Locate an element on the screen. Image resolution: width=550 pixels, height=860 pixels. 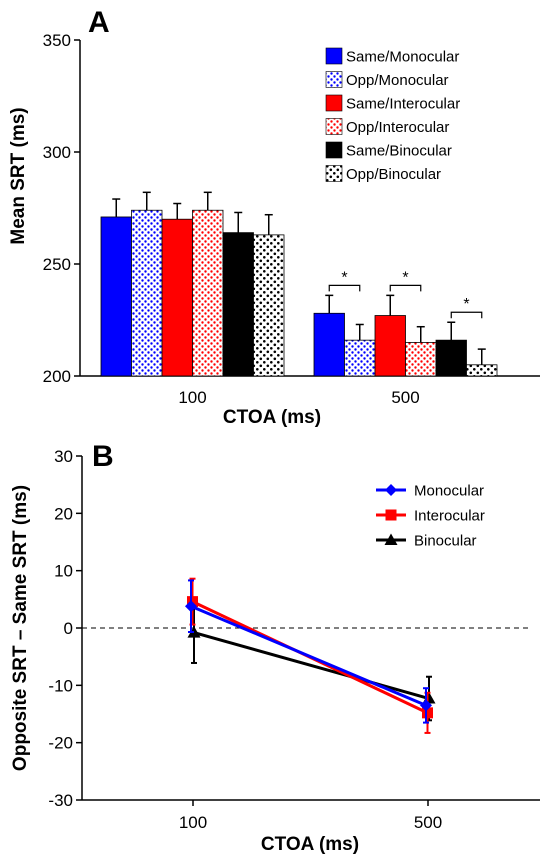
panel-b-y-tick-label: 30 is located at coordinates (63, 456).